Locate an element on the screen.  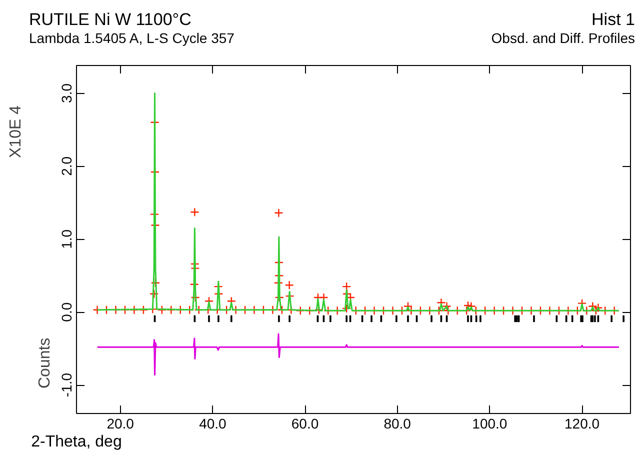
y-tick-label: 1.0 is located at coordinates (66, 239).